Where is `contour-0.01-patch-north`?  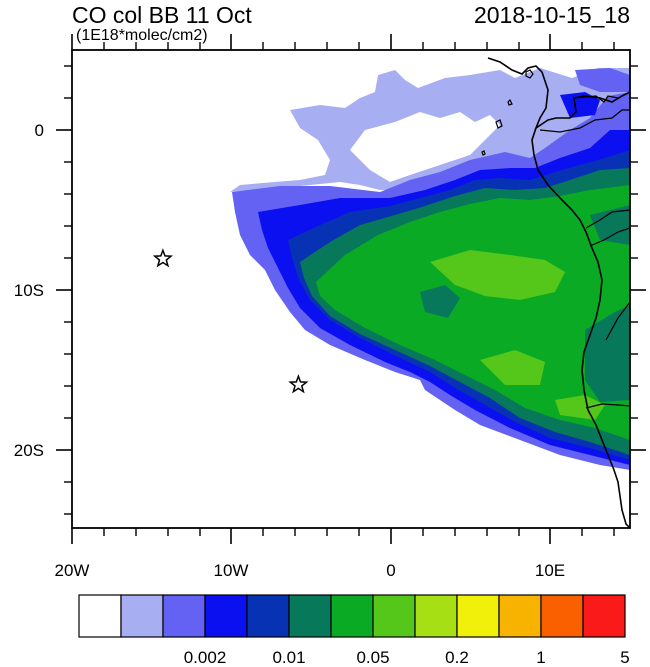 contour-0.01-patch-north is located at coordinates (580, 105).